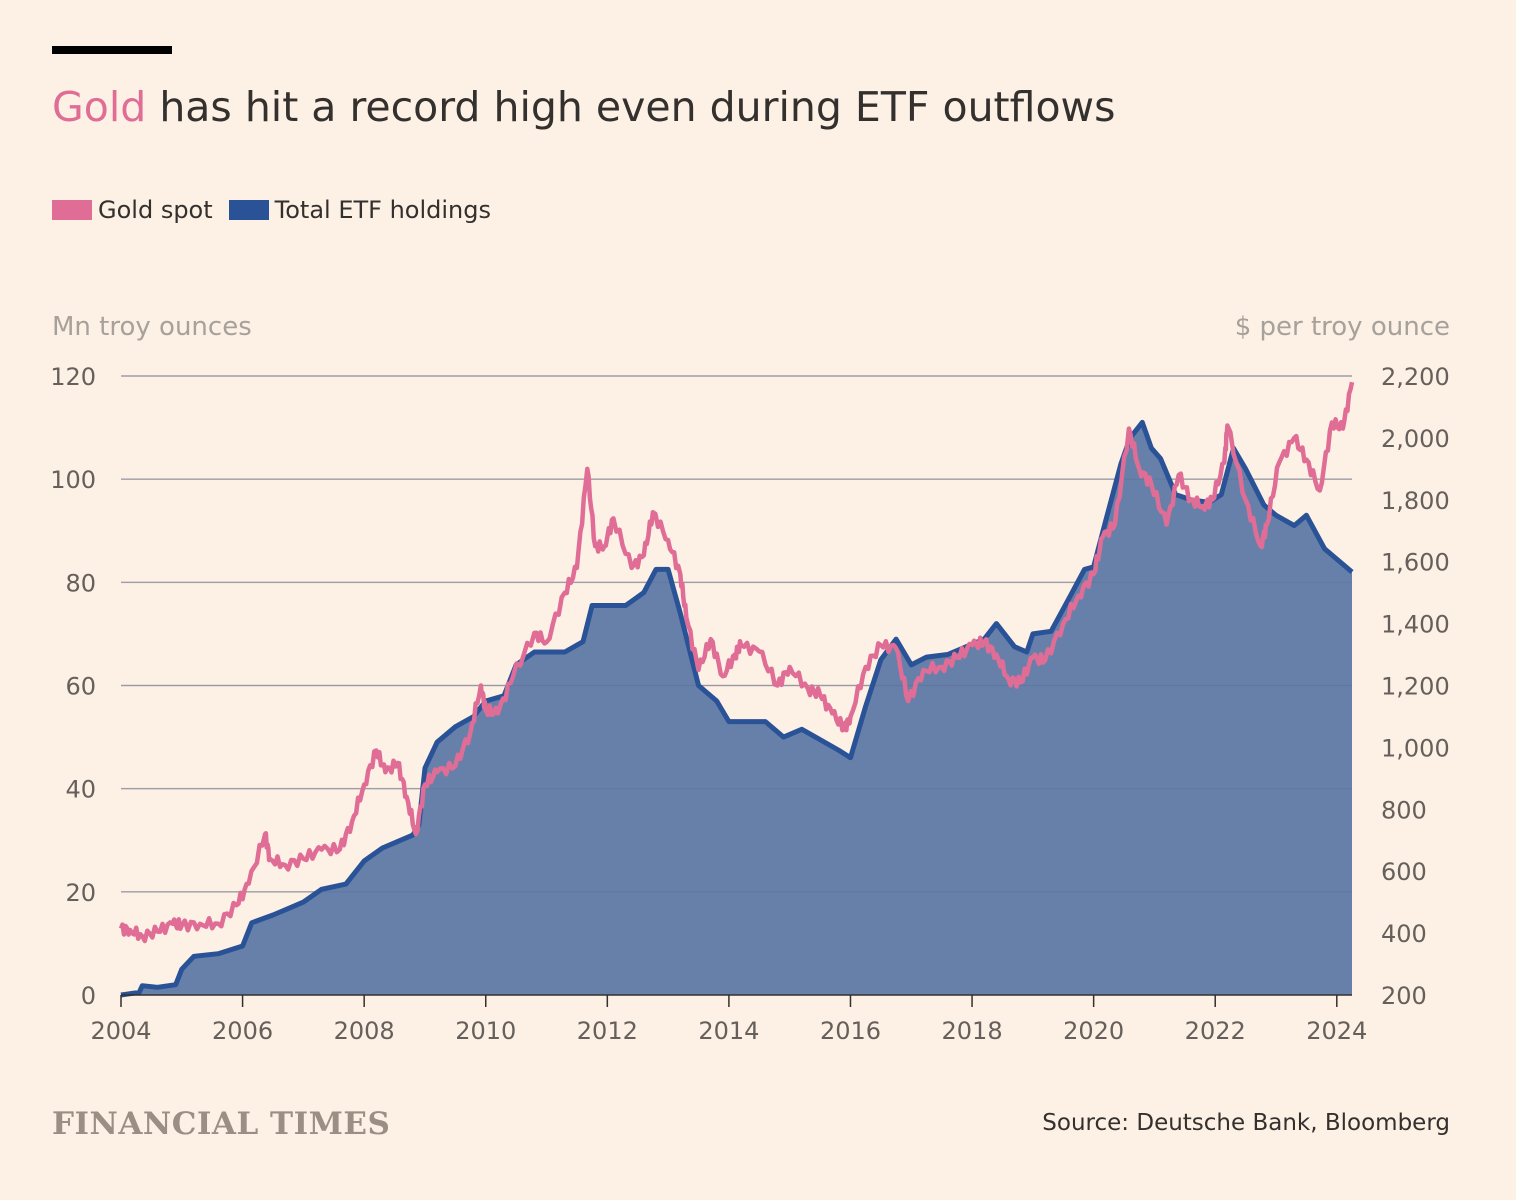  I want to click on x-tick-label: 2022, so click(1215, 1031).